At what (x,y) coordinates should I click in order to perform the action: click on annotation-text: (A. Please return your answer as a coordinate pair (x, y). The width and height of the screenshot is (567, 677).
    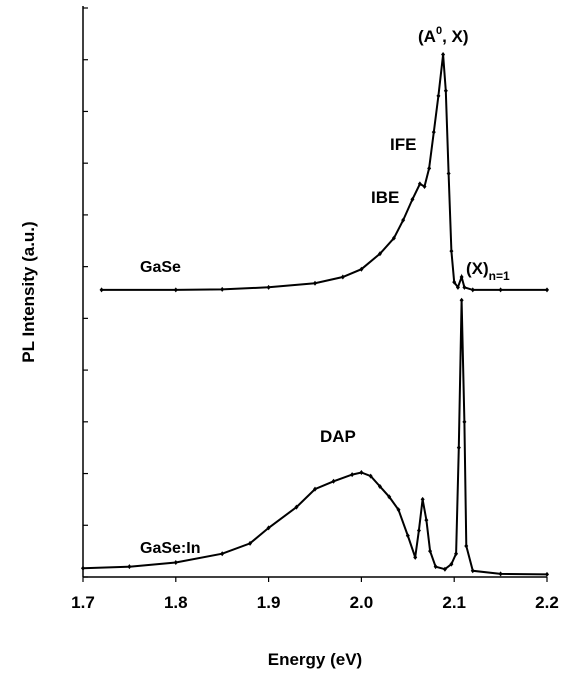
    Looking at the image, I should click on (427, 36).